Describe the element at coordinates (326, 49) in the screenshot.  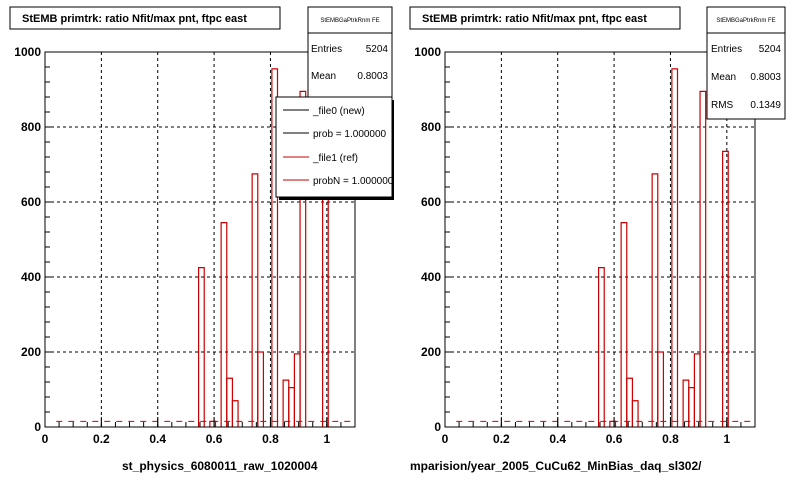
I see `panel-1-stat-label: Entries` at that location.